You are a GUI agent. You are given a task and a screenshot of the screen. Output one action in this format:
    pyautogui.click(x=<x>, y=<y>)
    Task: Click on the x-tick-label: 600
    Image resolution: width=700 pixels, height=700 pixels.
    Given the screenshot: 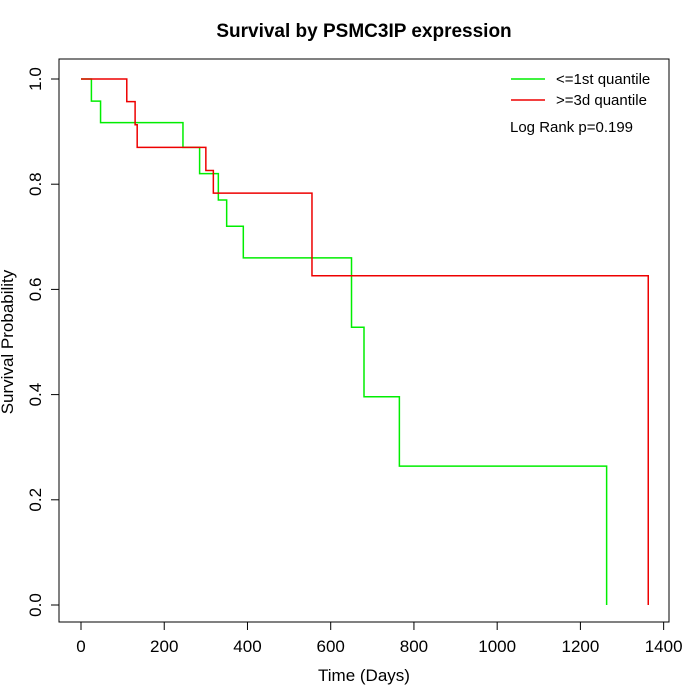 What is the action you would take?
    pyautogui.click(x=331, y=646)
    